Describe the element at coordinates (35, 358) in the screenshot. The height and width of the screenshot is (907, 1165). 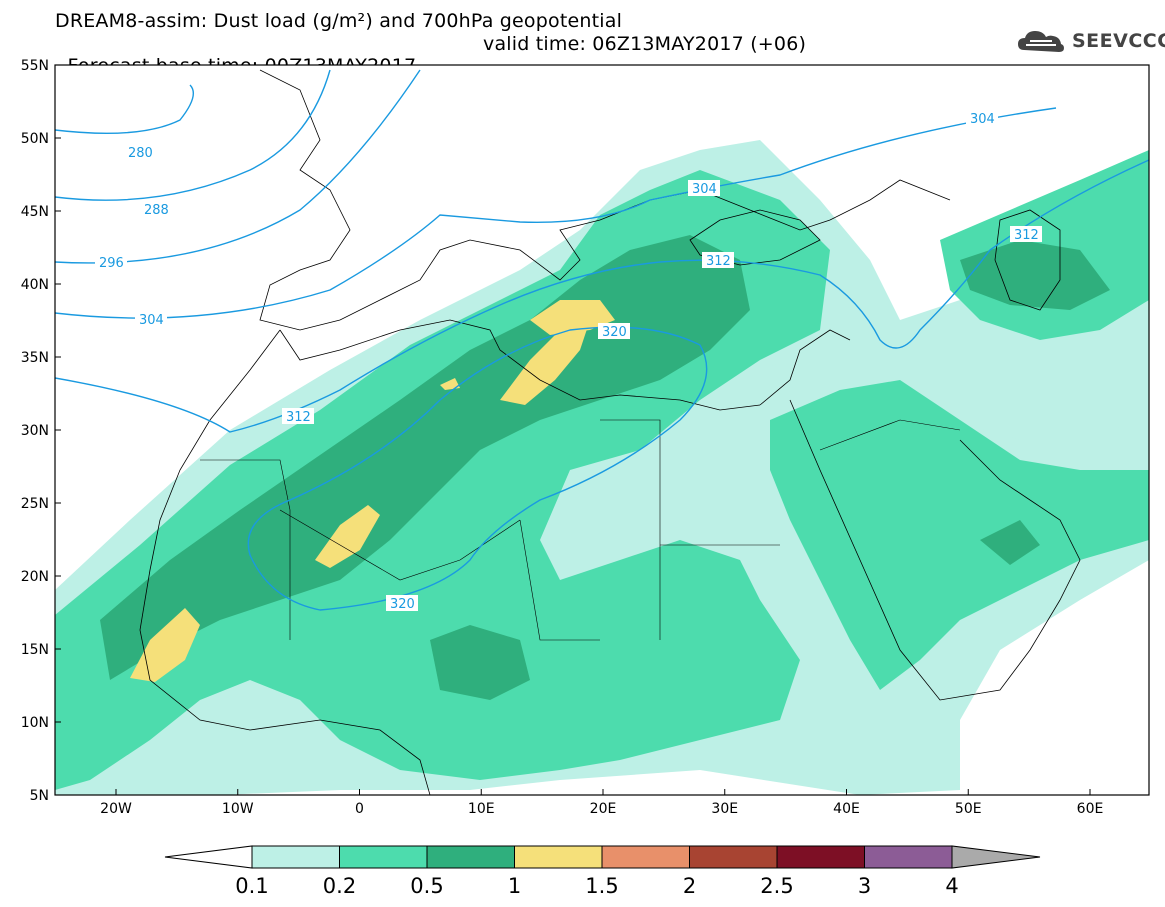
I see `lat-label: 35N` at that location.